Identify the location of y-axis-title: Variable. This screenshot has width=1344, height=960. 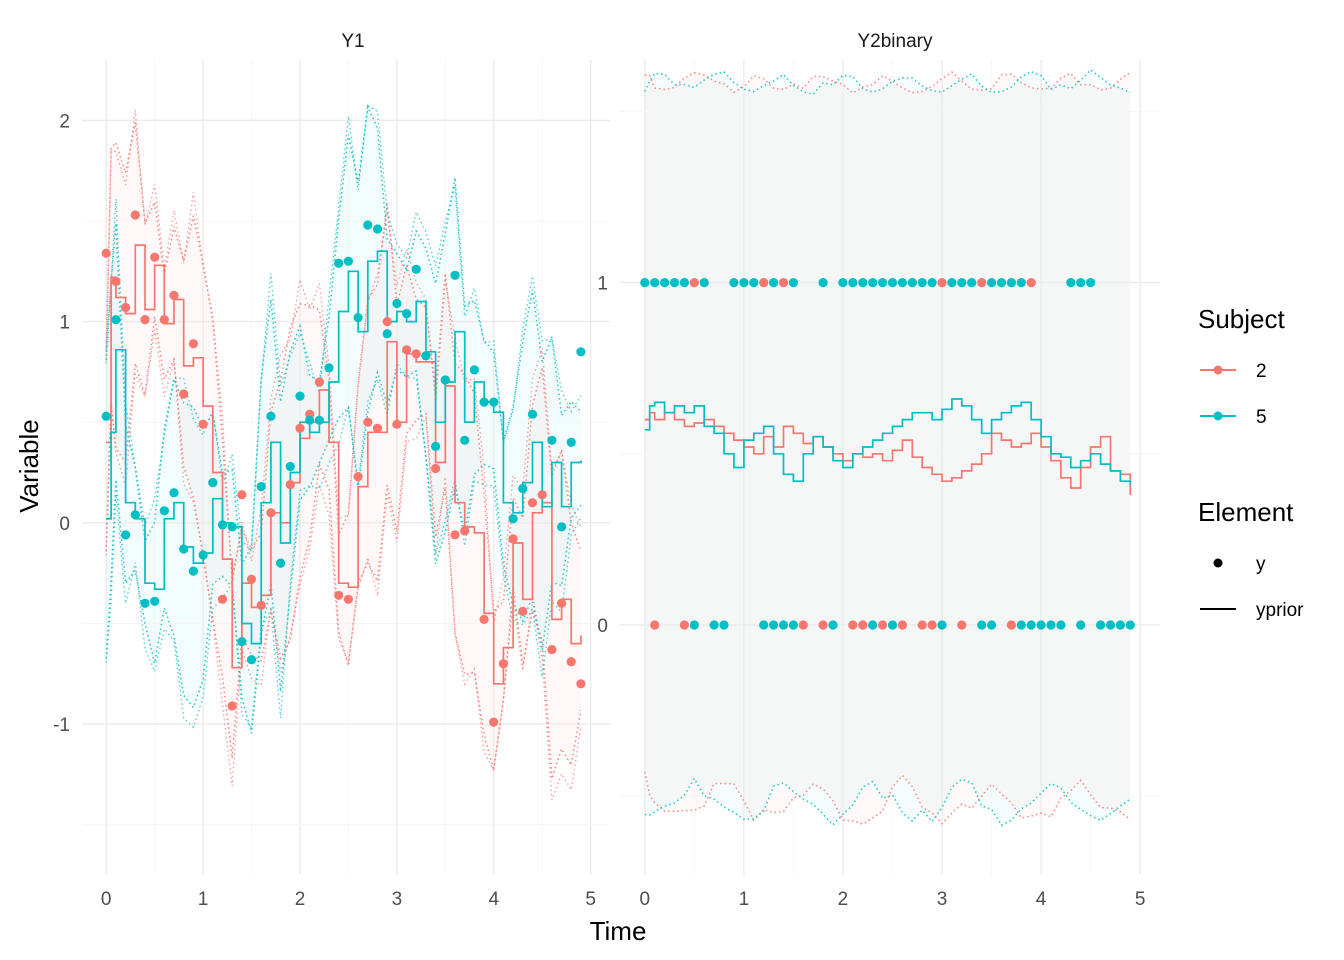
(29, 465).